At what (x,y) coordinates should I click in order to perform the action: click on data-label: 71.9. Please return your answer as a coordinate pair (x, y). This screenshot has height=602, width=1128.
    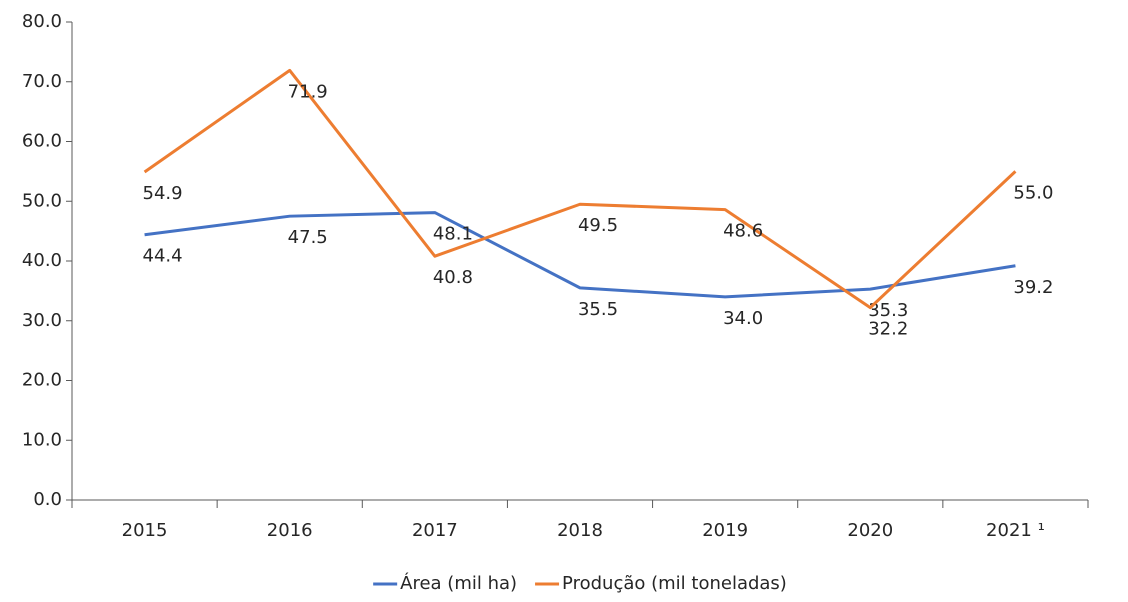
    Looking at the image, I should click on (308, 91).